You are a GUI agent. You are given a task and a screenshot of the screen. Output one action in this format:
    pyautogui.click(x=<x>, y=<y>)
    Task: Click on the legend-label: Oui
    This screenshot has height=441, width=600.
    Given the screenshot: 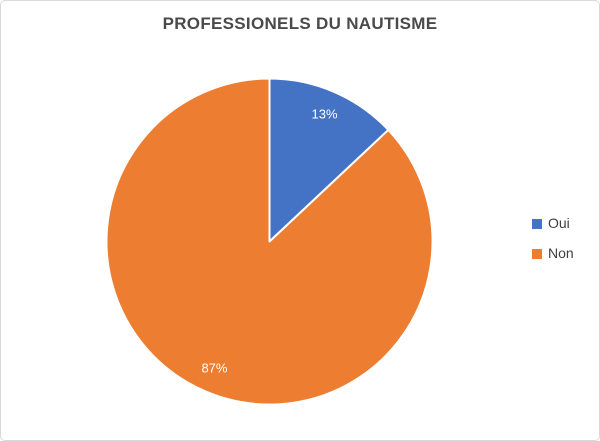 What is the action you would take?
    pyautogui.click(x=559, y=223)
    